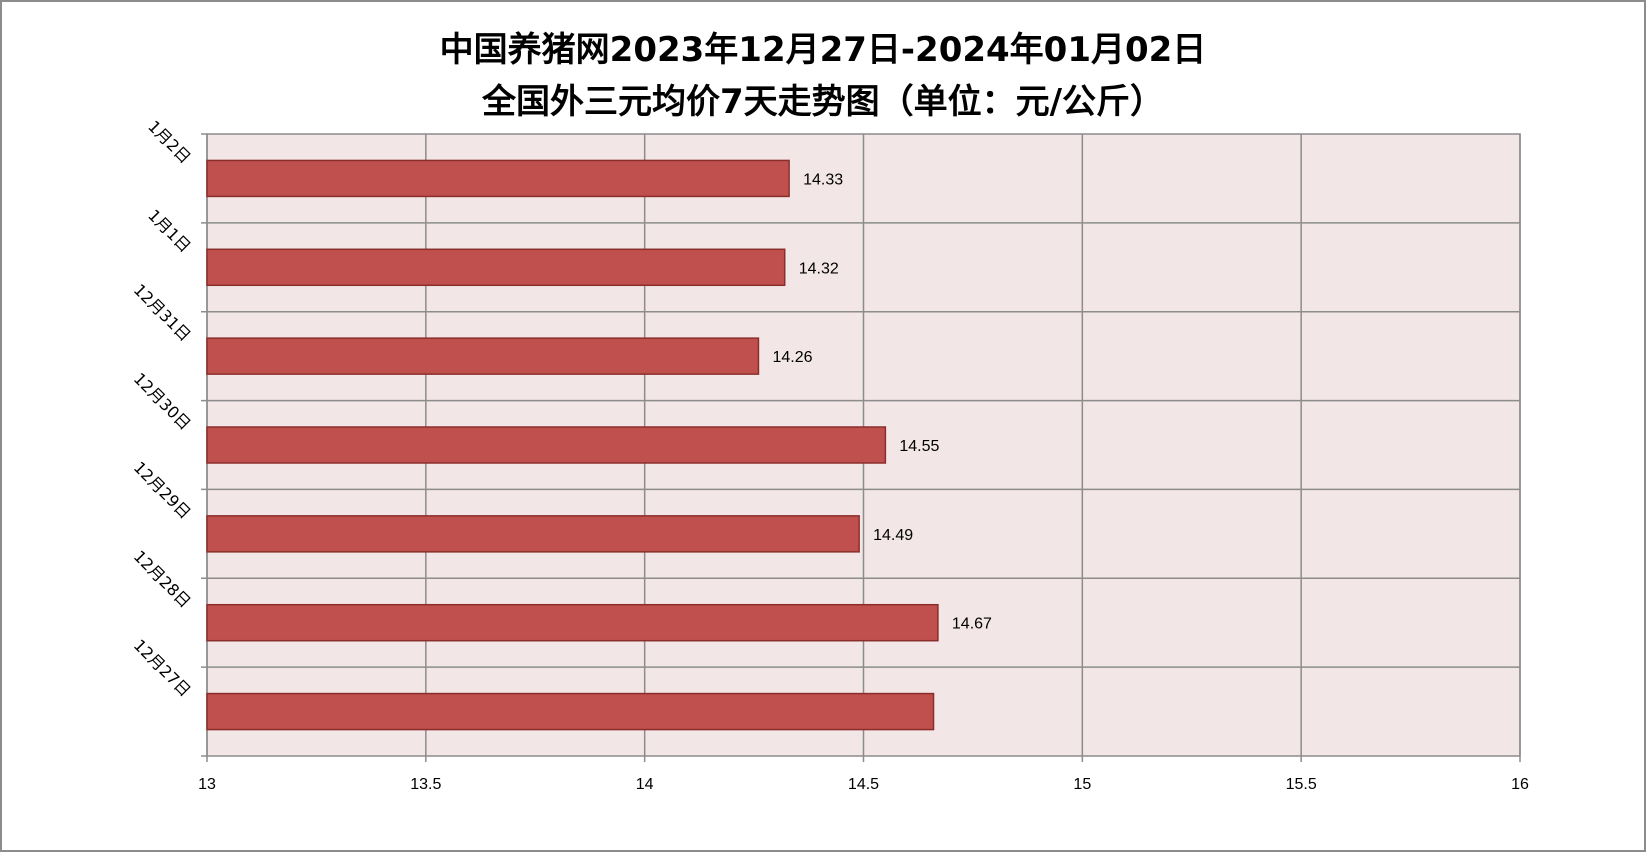 The width and height of the screenshot is (1646, 852). I want to click on x-tick-label: 14.5, so click(863, 784).